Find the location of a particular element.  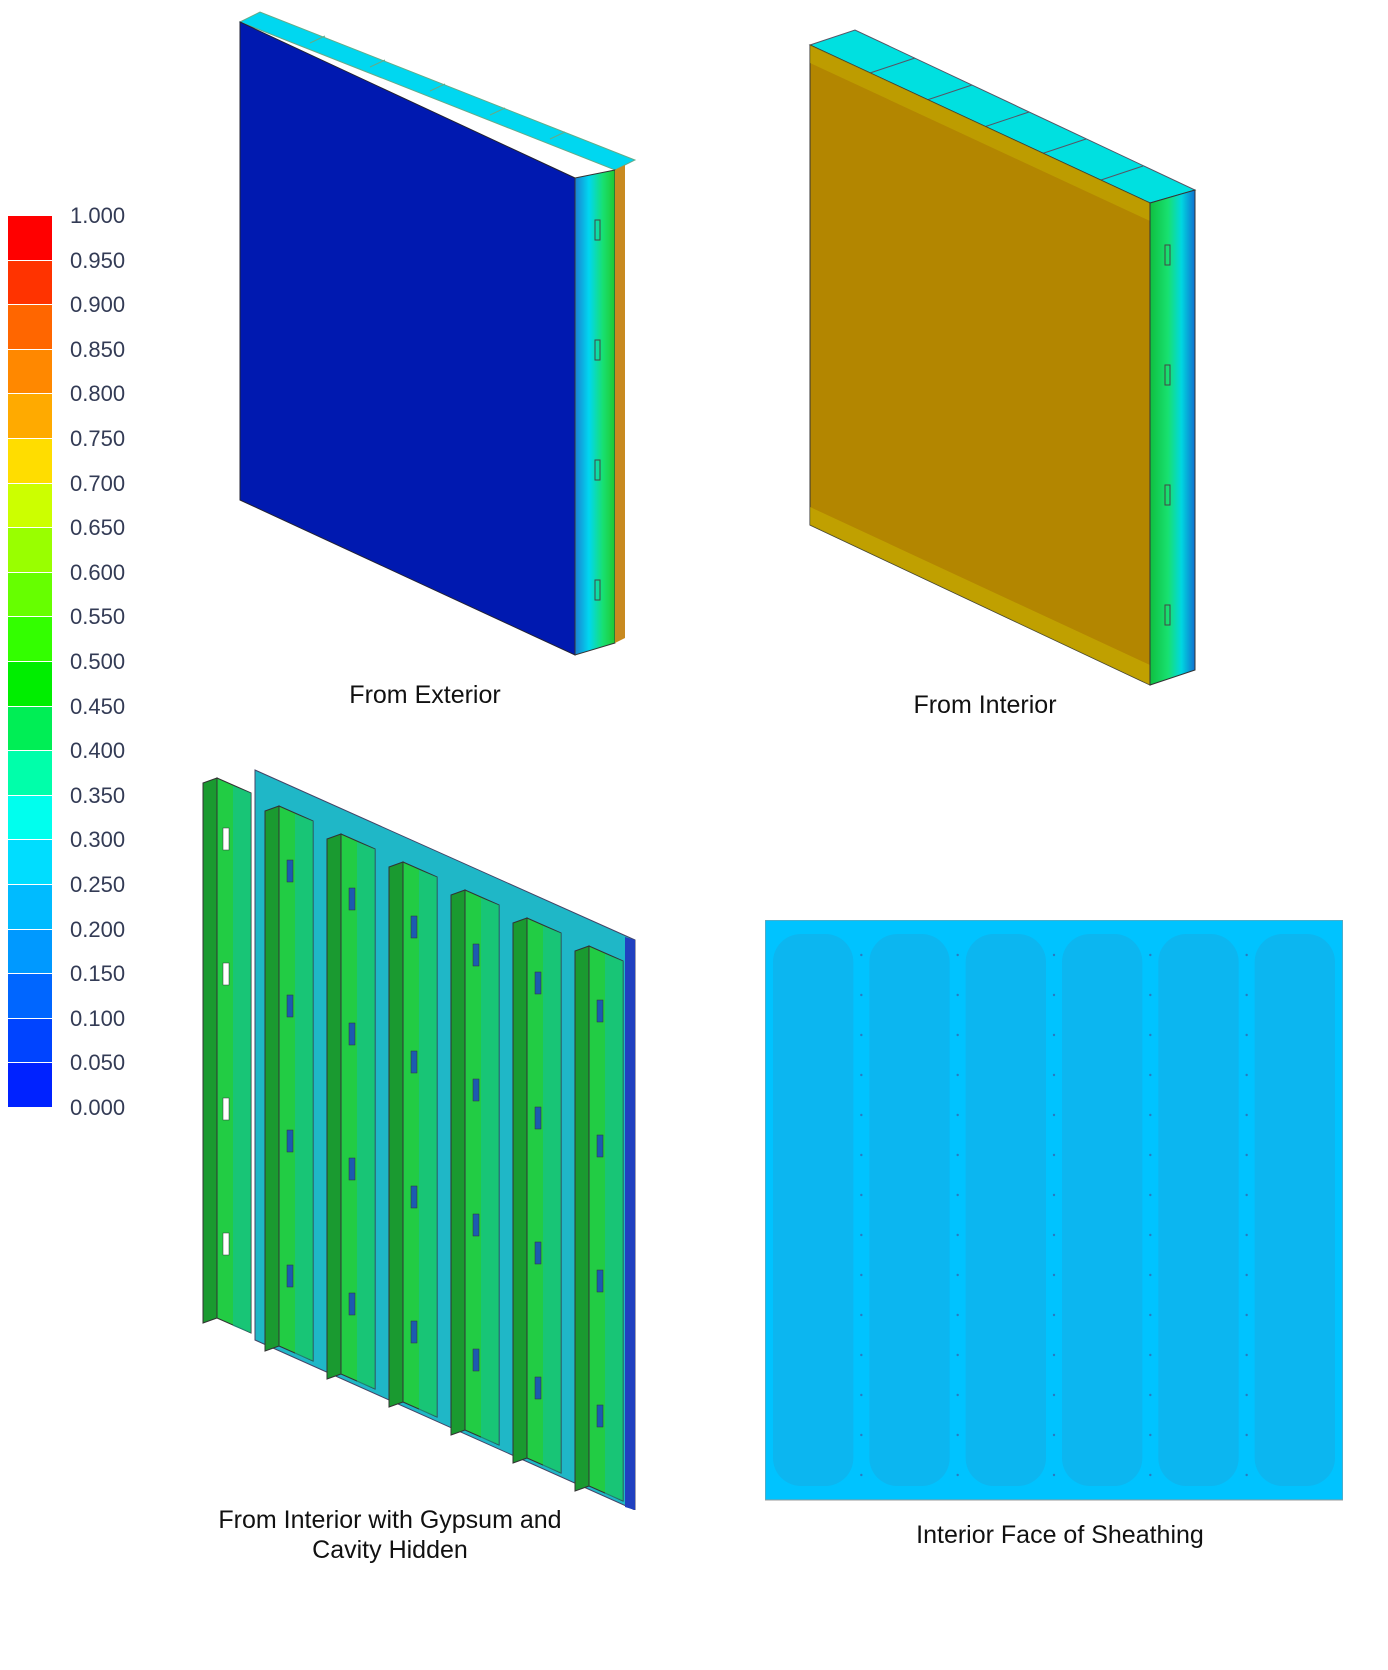

interior-wall-render is located at coordinates (1002, 357).